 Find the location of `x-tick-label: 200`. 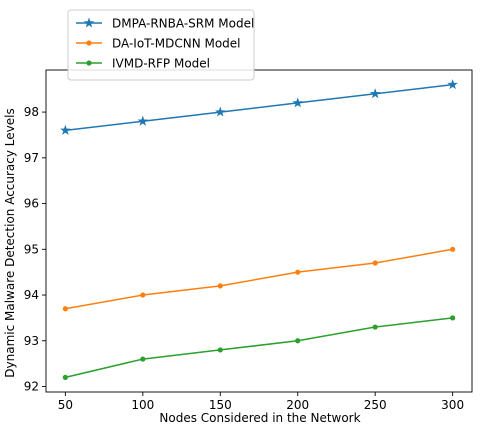

x-tick-label: 200 is located at coordinates (297, 405).